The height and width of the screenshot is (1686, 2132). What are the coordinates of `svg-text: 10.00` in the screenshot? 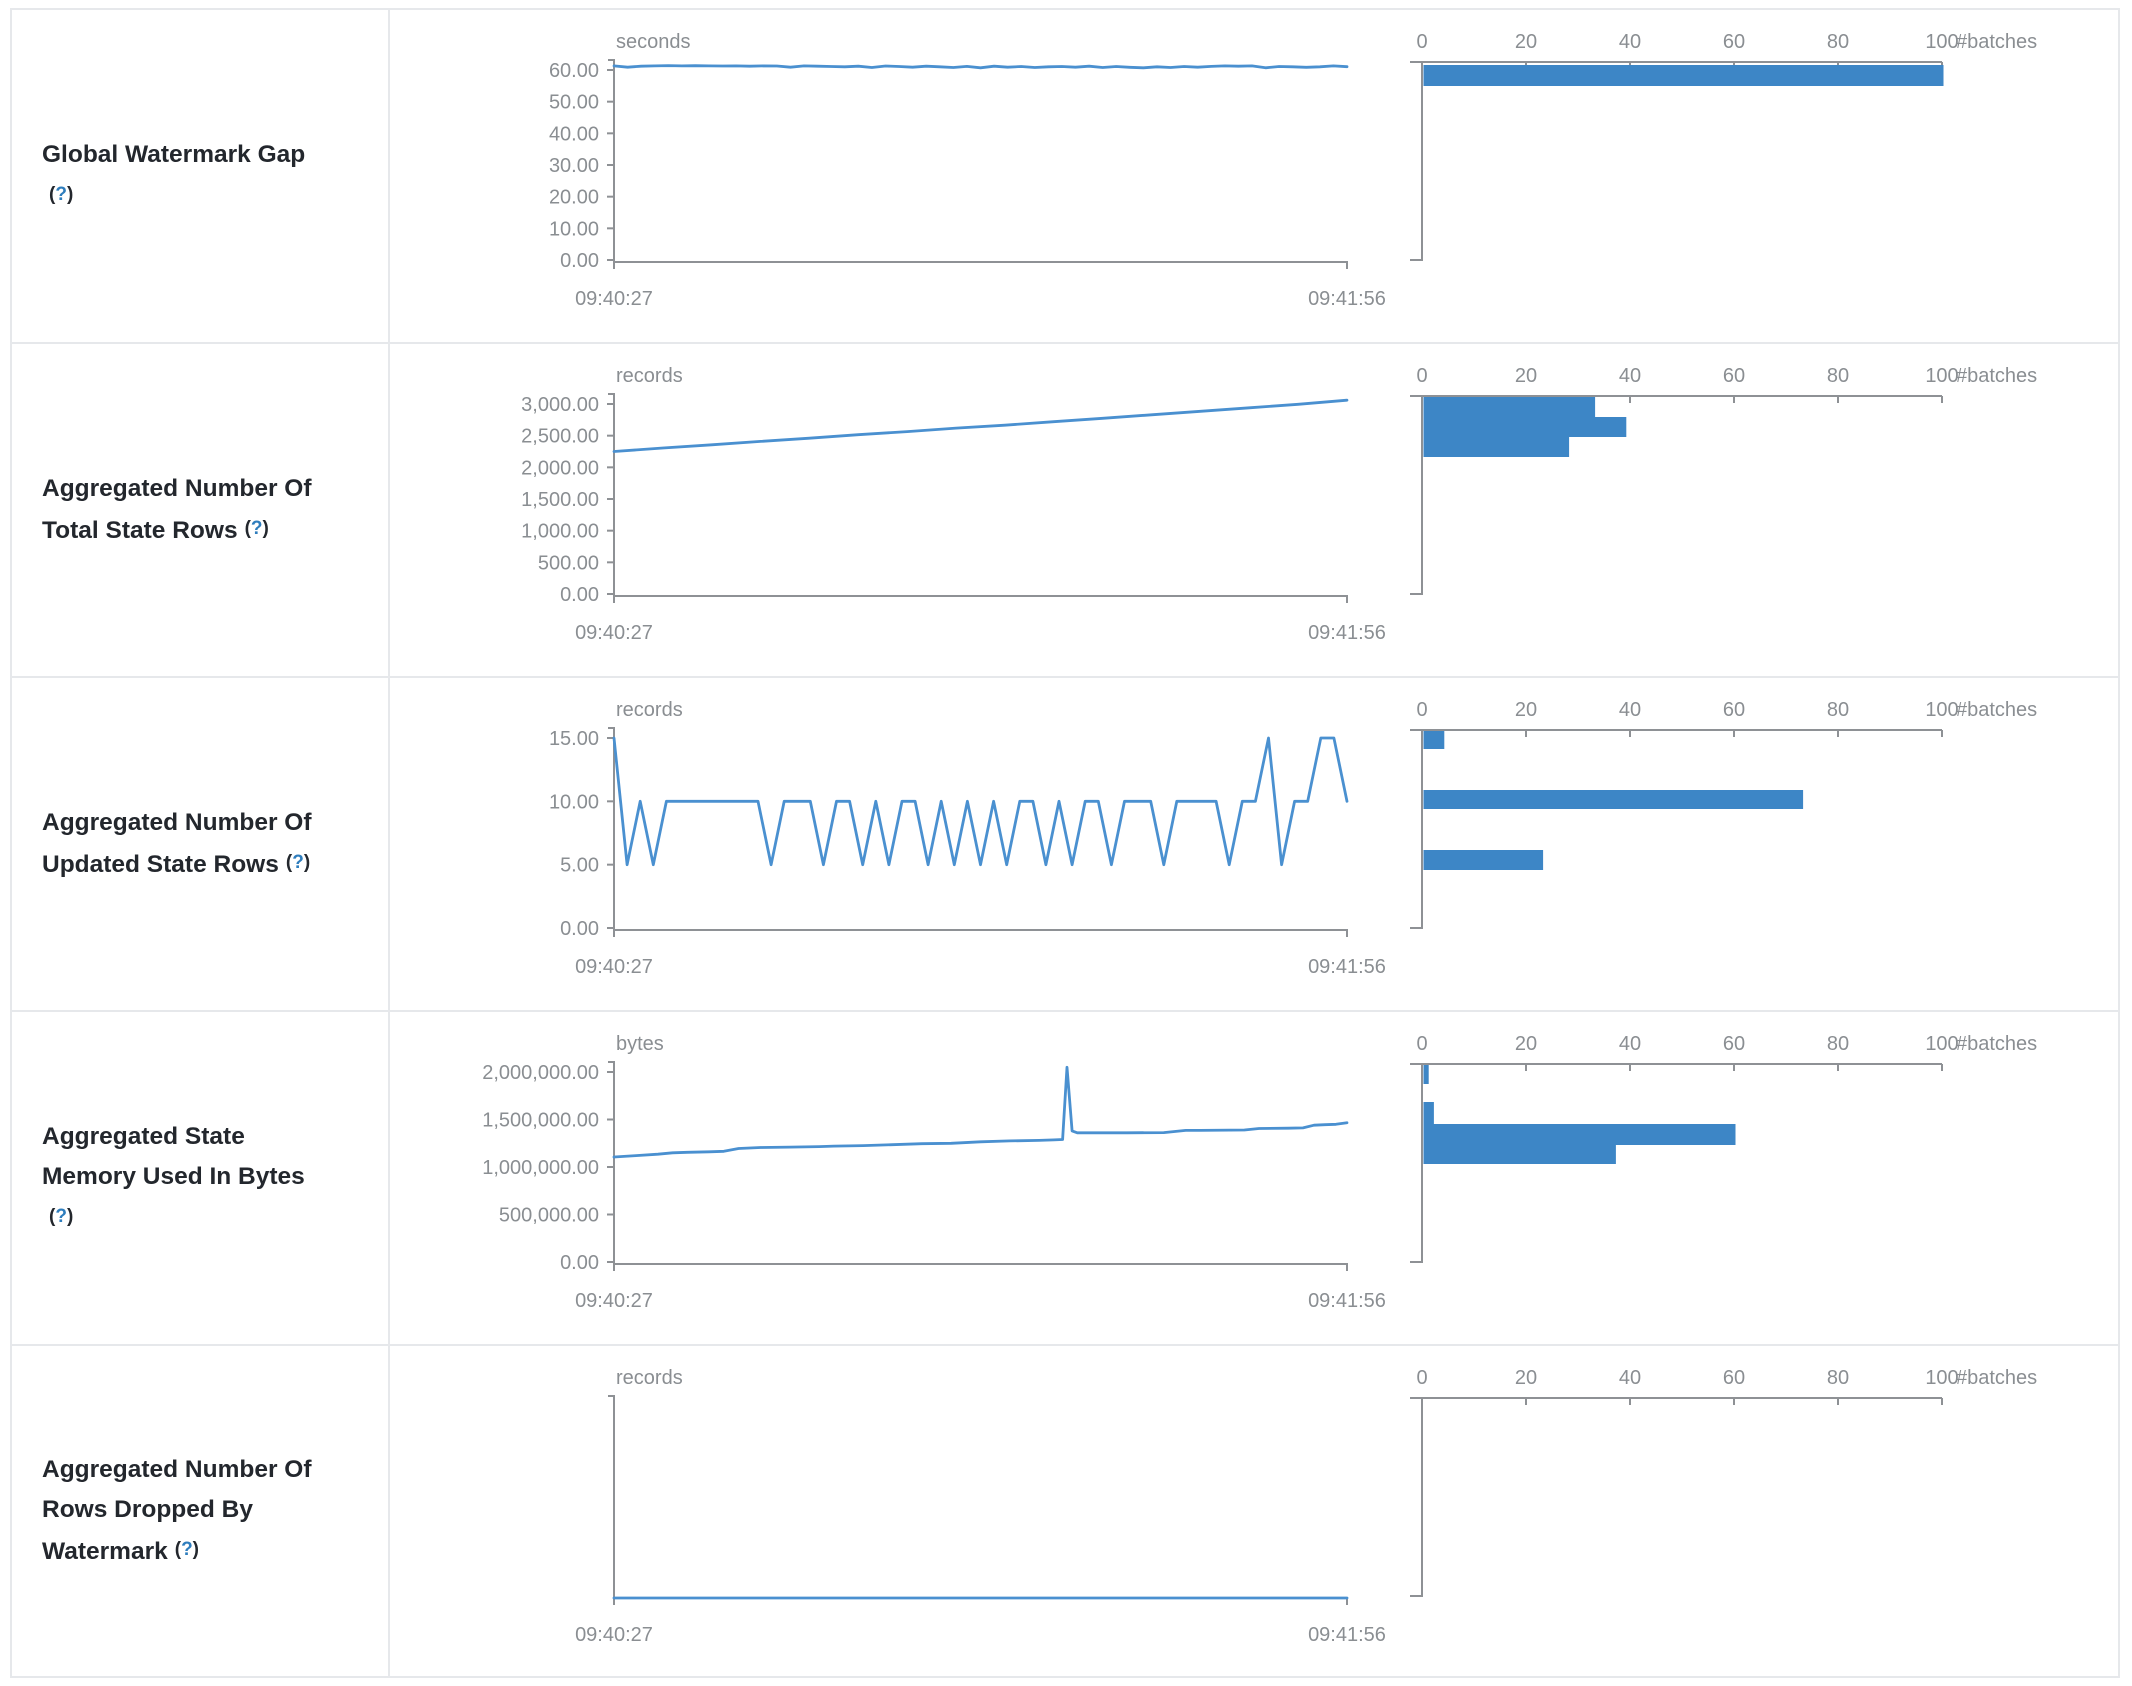 It's located at (574, 229).